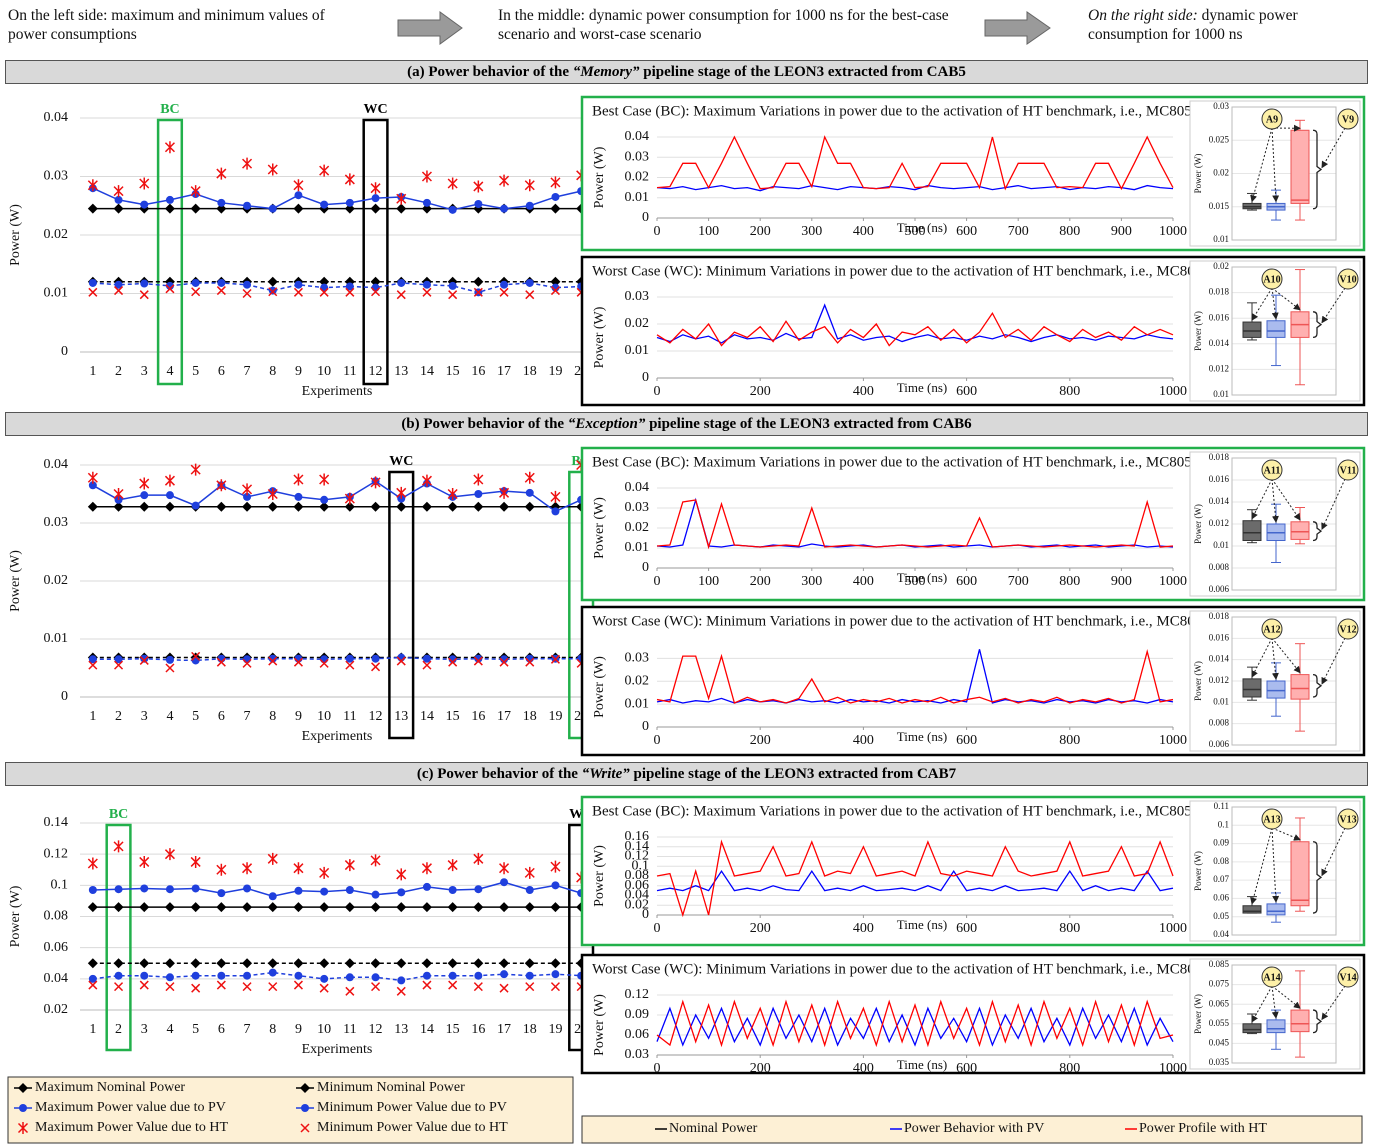 Image resolution: width=1374 pixels, height=1144 pixels. What do you see at coordinates (555, 371) in the screenshot?
I see `x-tick-label: 19` at bounding box center [555, 371].